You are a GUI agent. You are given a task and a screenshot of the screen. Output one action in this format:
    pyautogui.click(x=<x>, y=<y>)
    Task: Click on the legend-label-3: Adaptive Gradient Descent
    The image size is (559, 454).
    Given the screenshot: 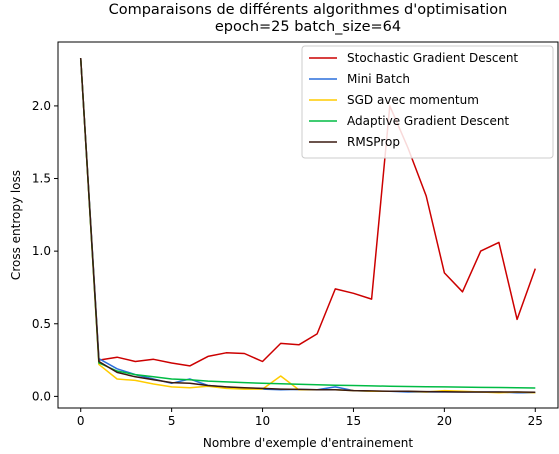 What is the action you would take?
    pyautogui.click(x=428, y=121)
    